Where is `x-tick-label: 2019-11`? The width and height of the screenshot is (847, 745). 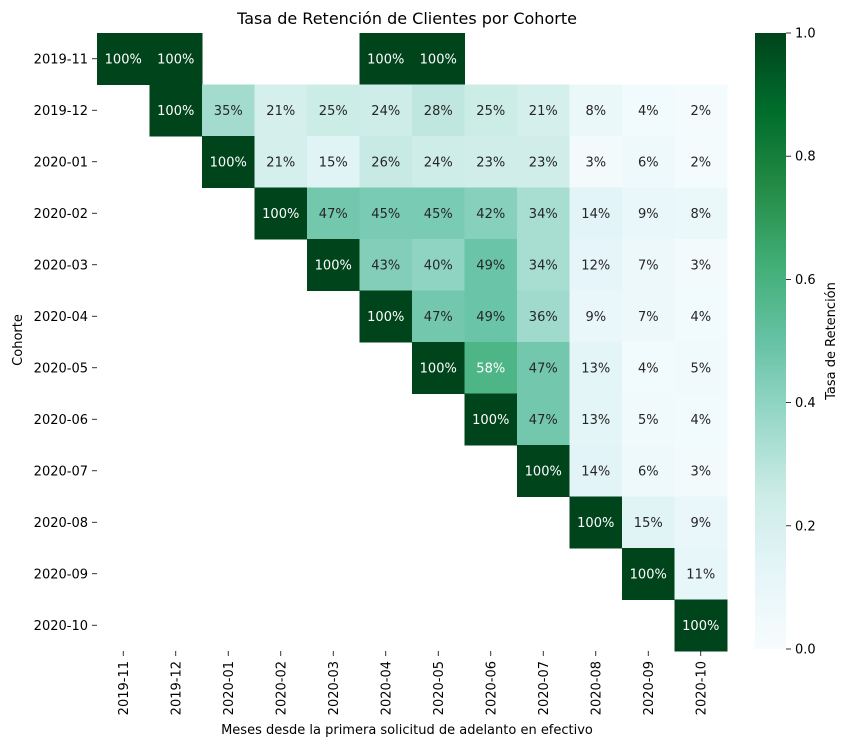
x-tick-label: 2019-11 is located at coordinates (124, 688).